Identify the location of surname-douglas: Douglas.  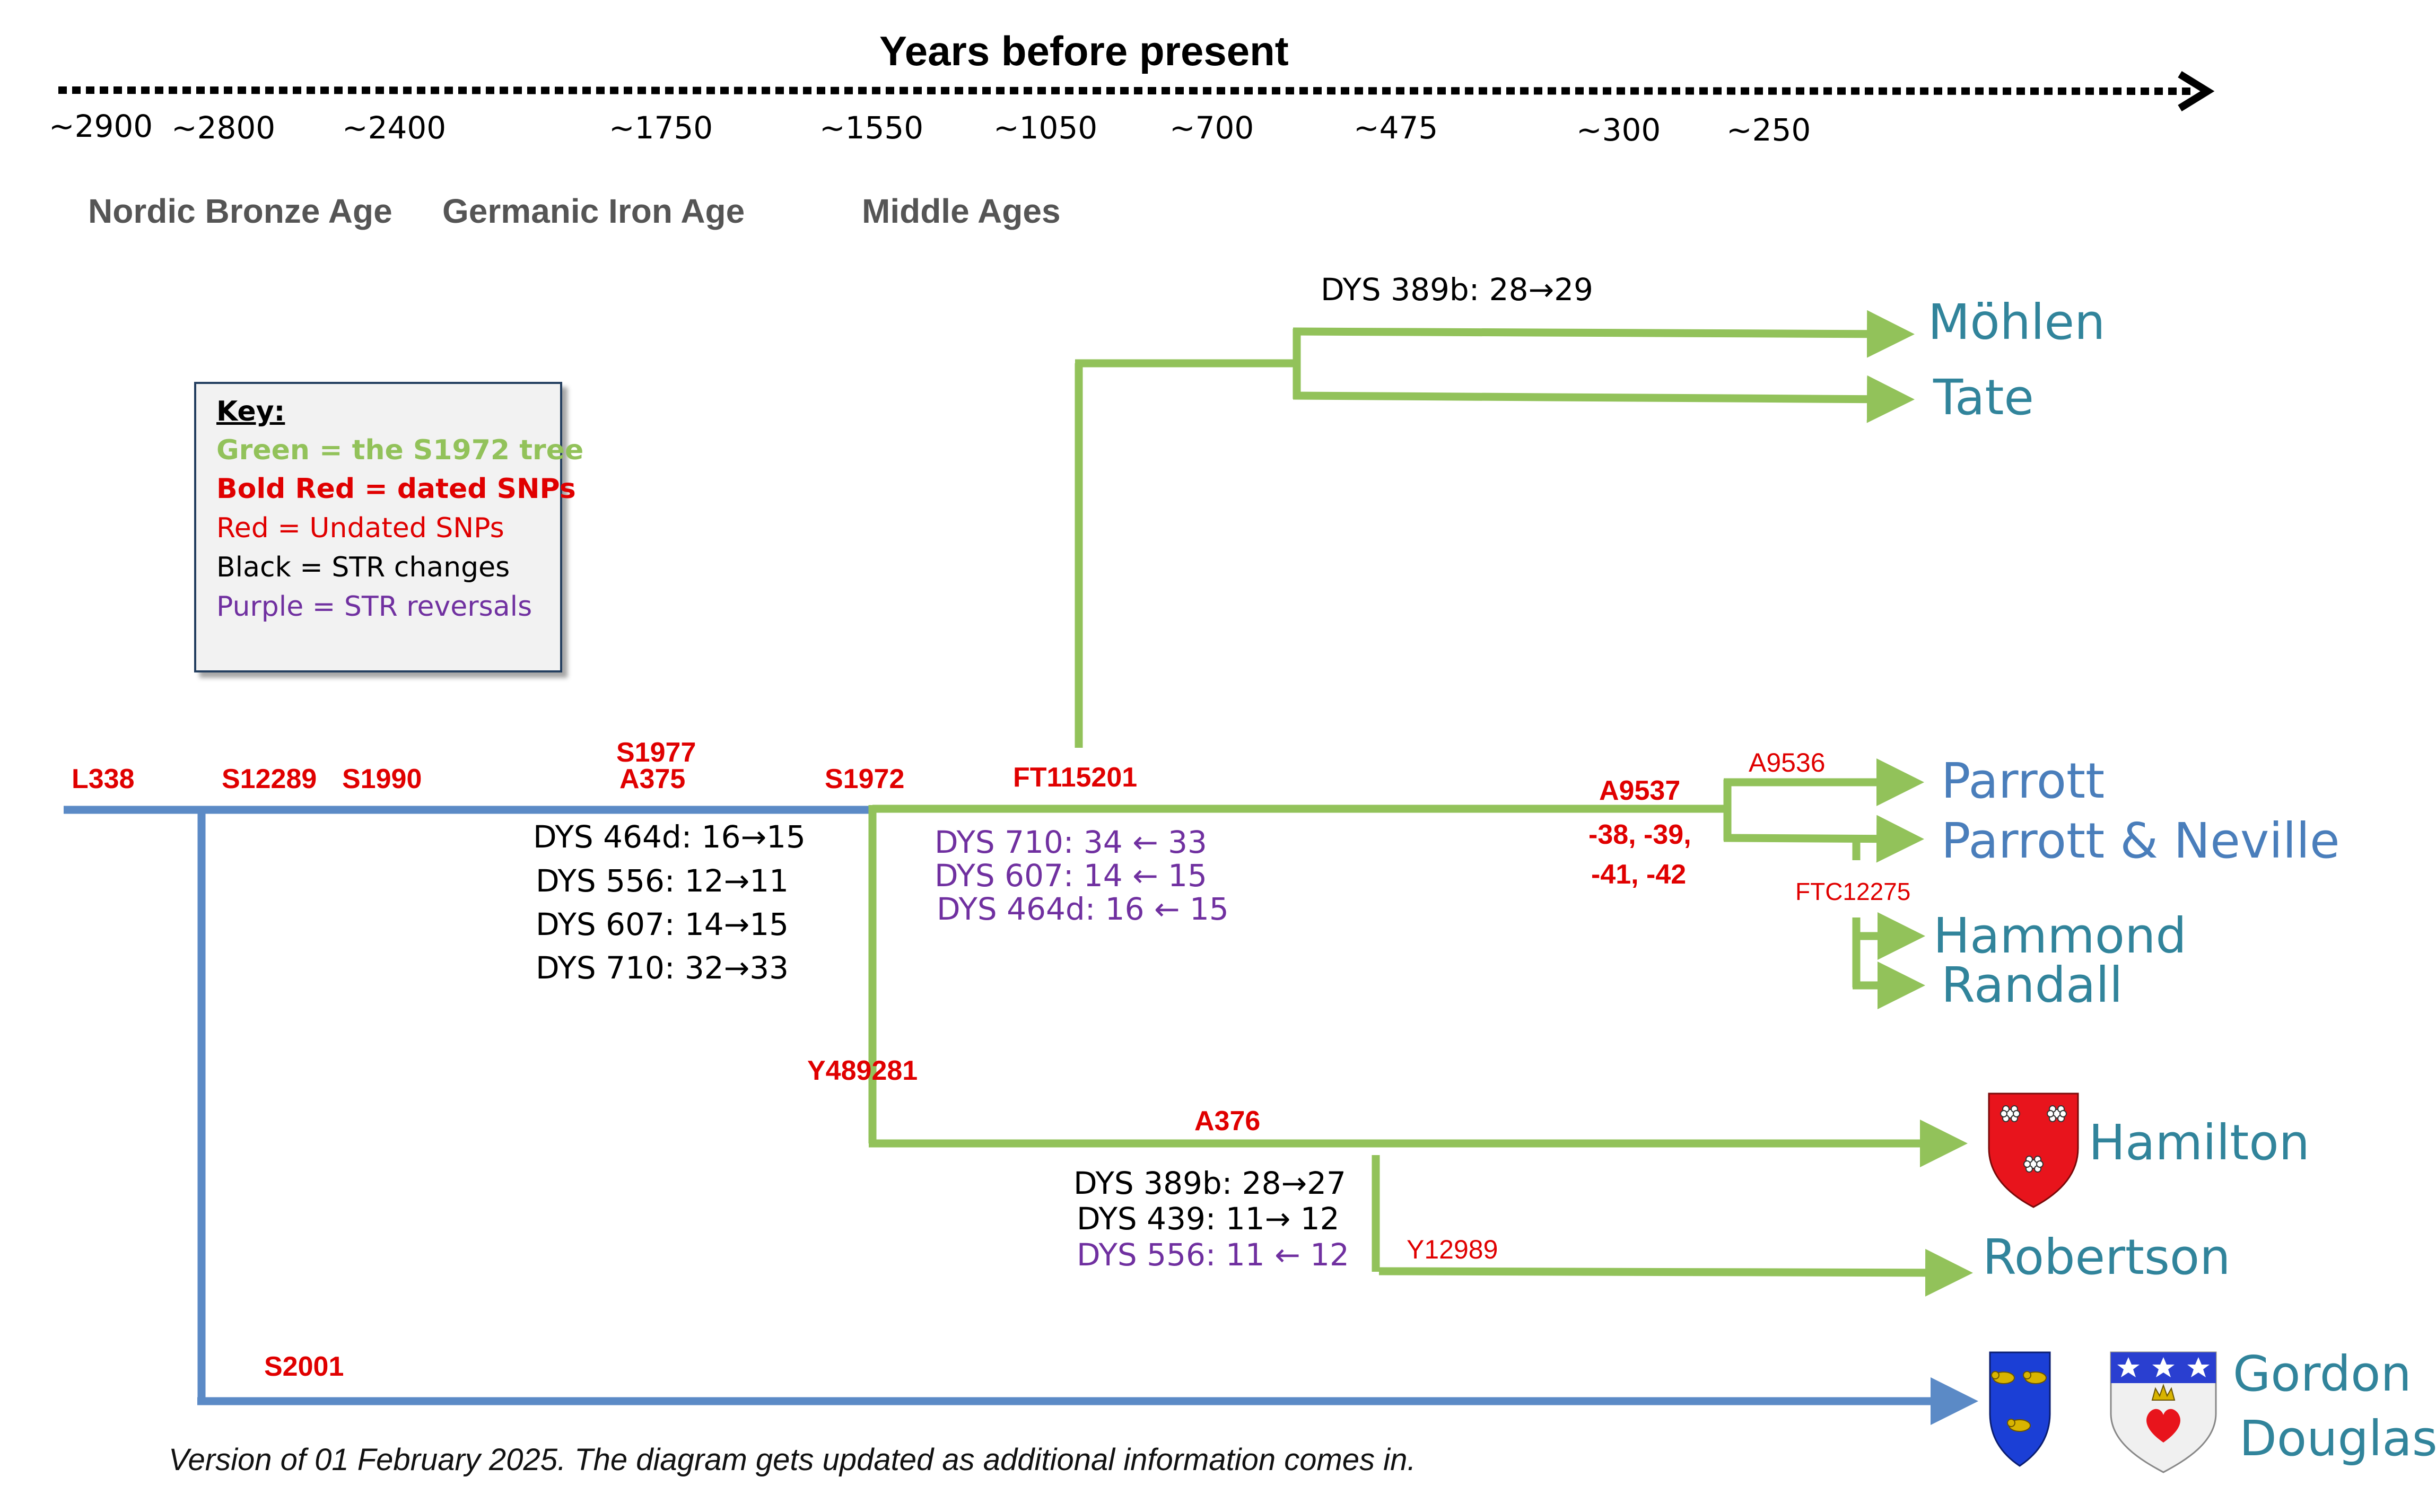
(2337, 1438).